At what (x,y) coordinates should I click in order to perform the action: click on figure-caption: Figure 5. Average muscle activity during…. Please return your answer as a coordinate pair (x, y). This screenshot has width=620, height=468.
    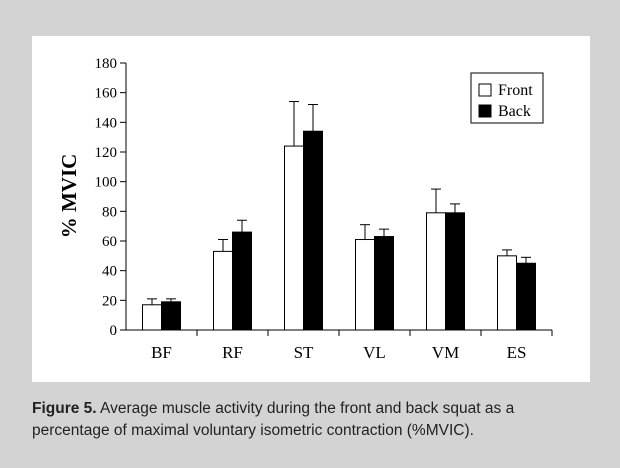
    Looking at the image, I should click on (312, 420).